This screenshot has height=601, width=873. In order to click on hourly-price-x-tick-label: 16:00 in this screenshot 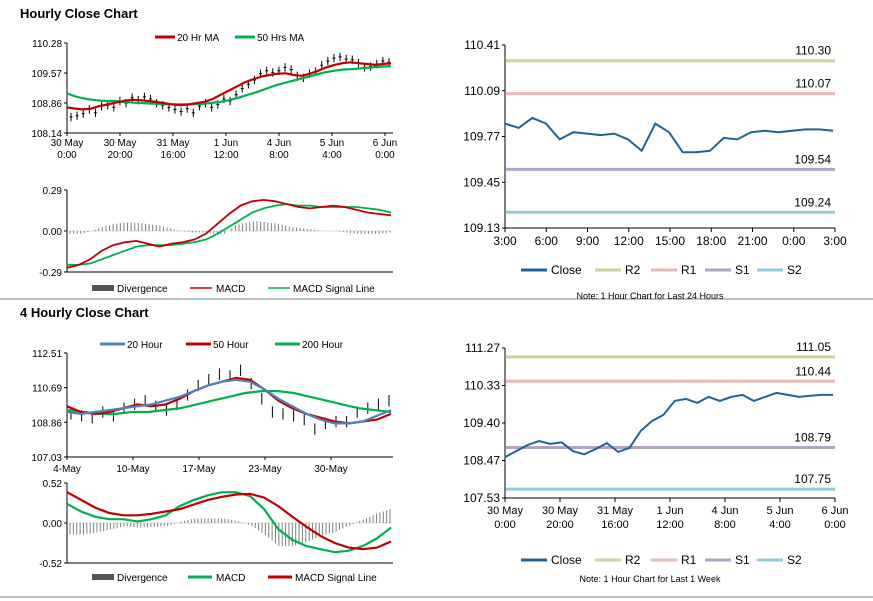, I will do `click(172, 155)`.